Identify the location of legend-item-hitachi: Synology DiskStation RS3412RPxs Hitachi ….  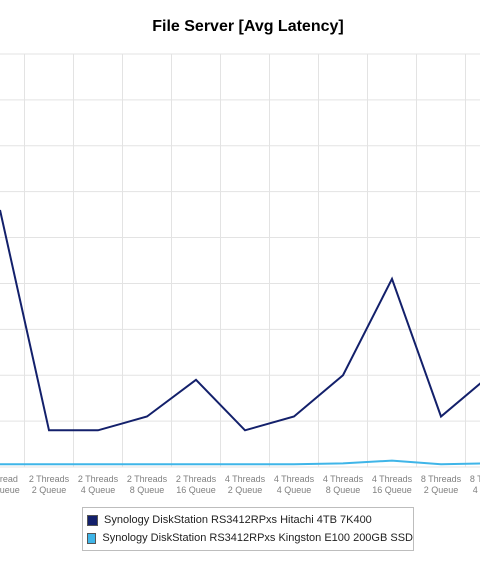
(250, 520).